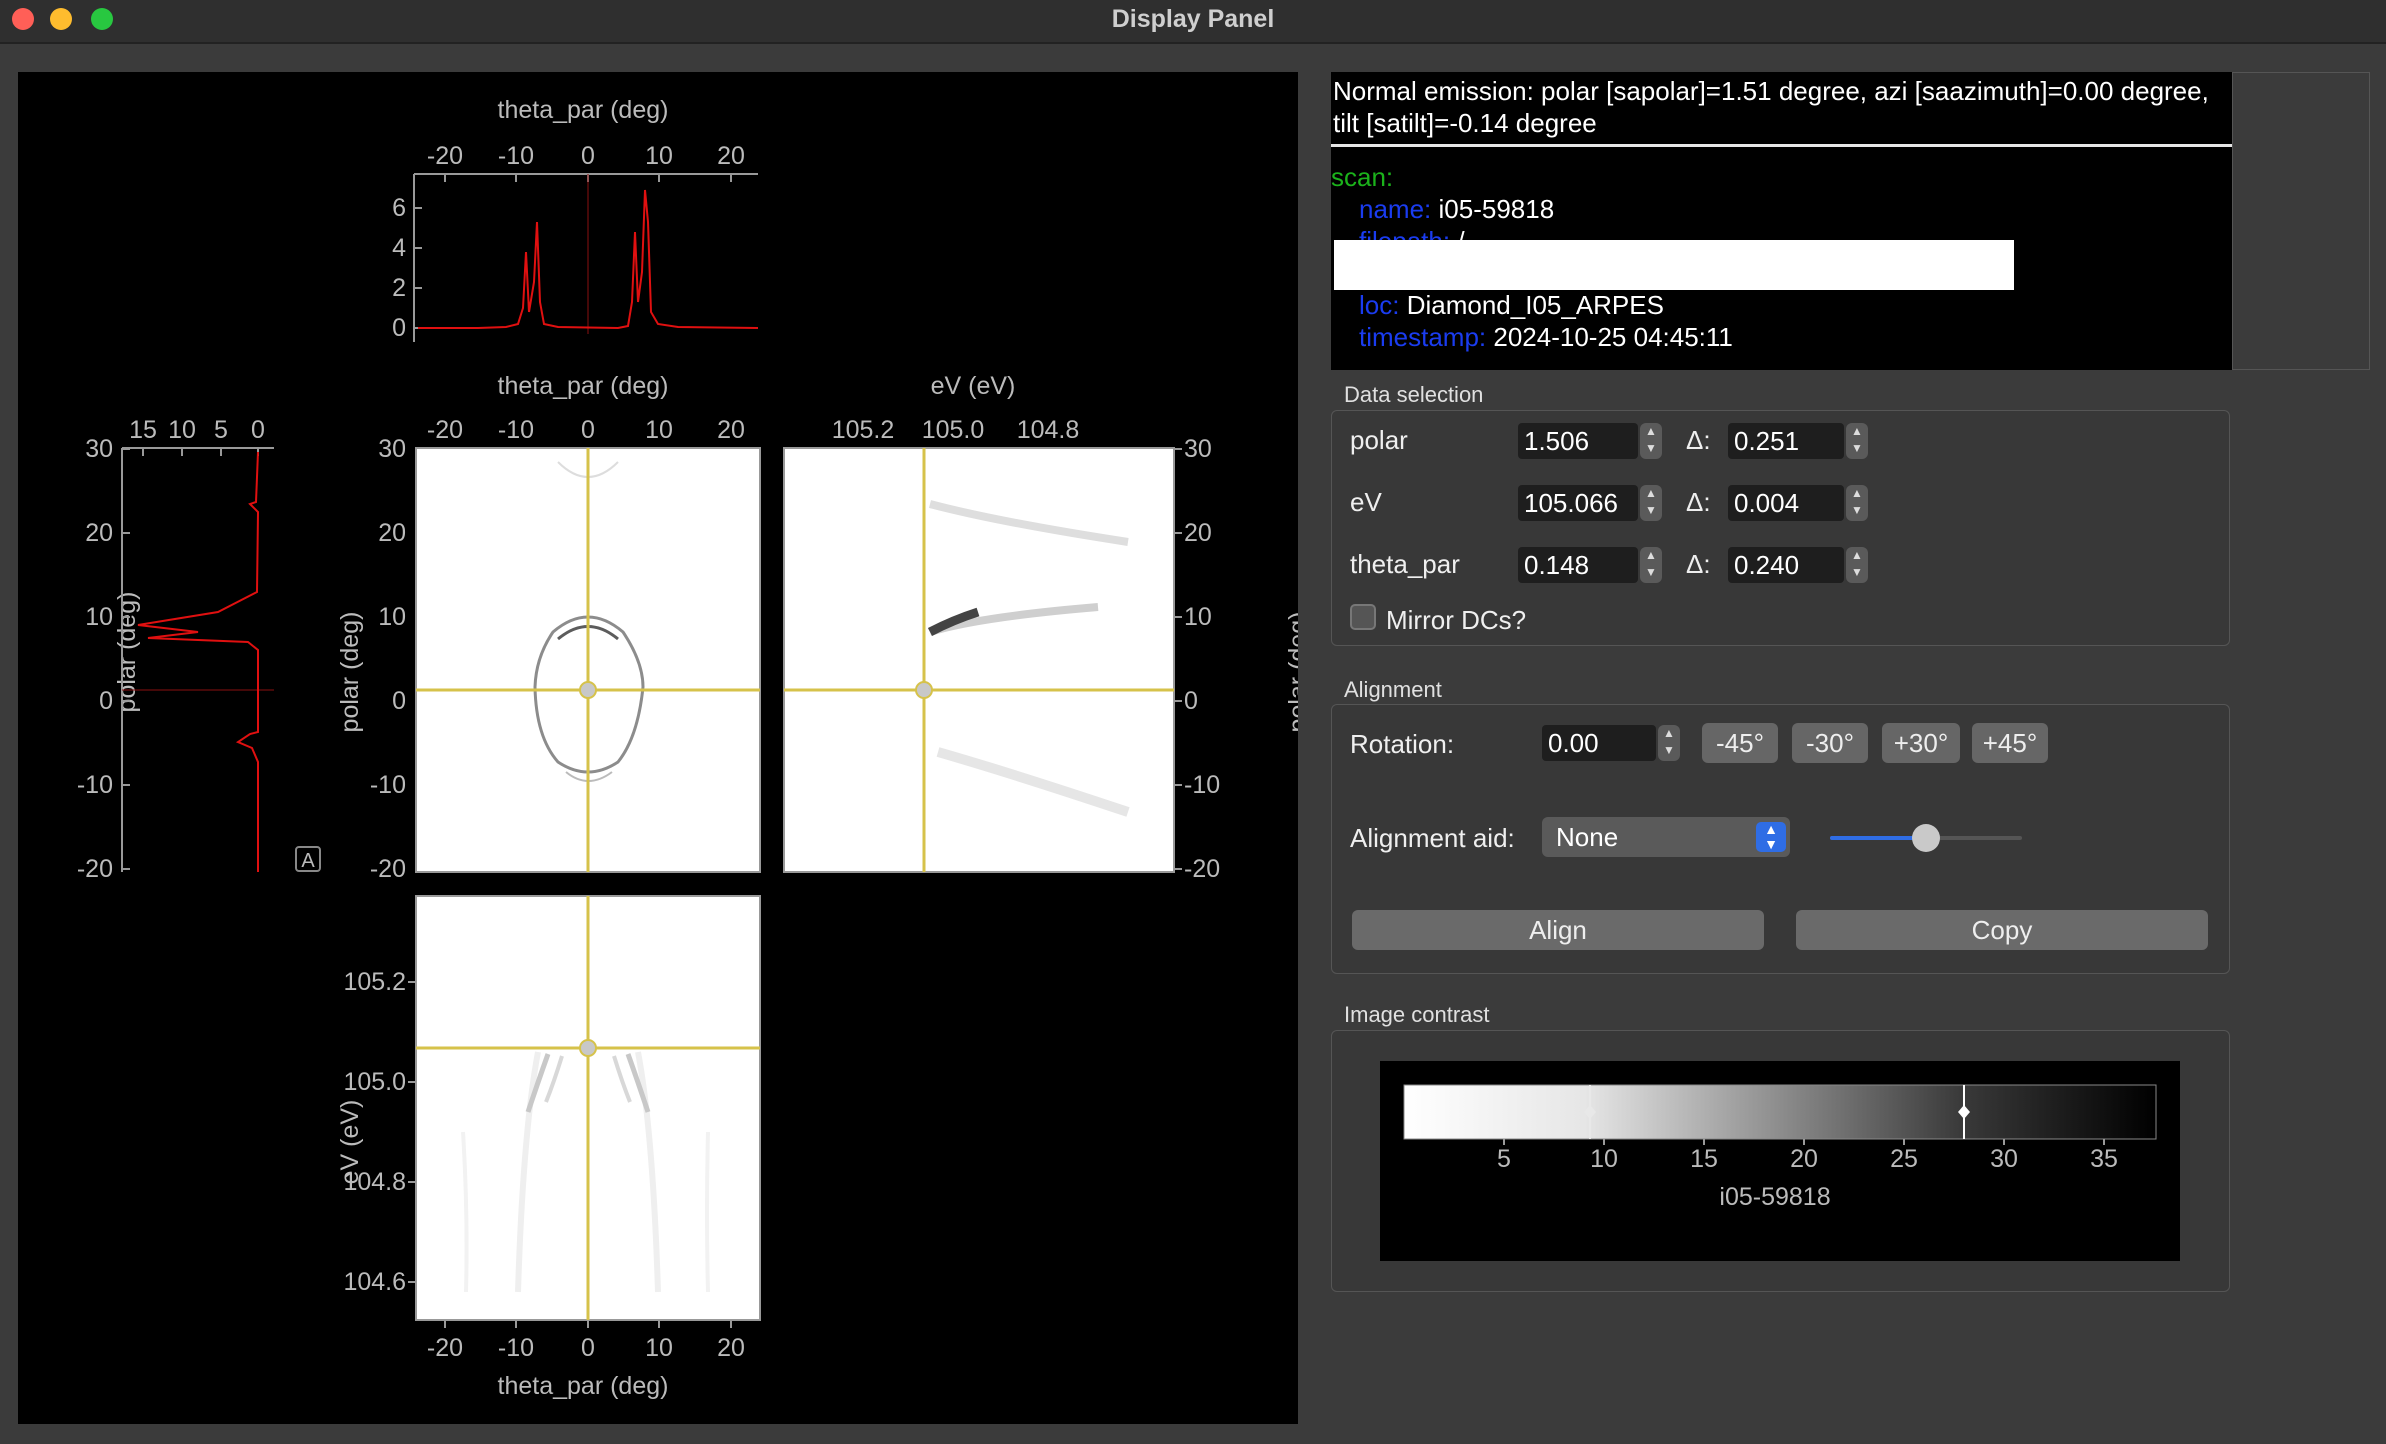 The height and width of the screenshot is (1444, 2386). Describe the element at coordinates (1740, 743) in the screenshot. I see `rotate-minus-45-button: -45°` at that location.